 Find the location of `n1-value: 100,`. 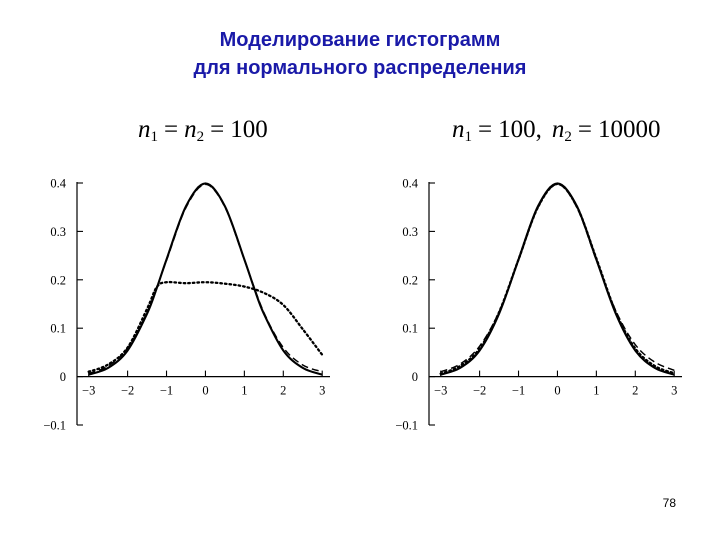

n1-value: 100, is located at coordinates (520, 129).